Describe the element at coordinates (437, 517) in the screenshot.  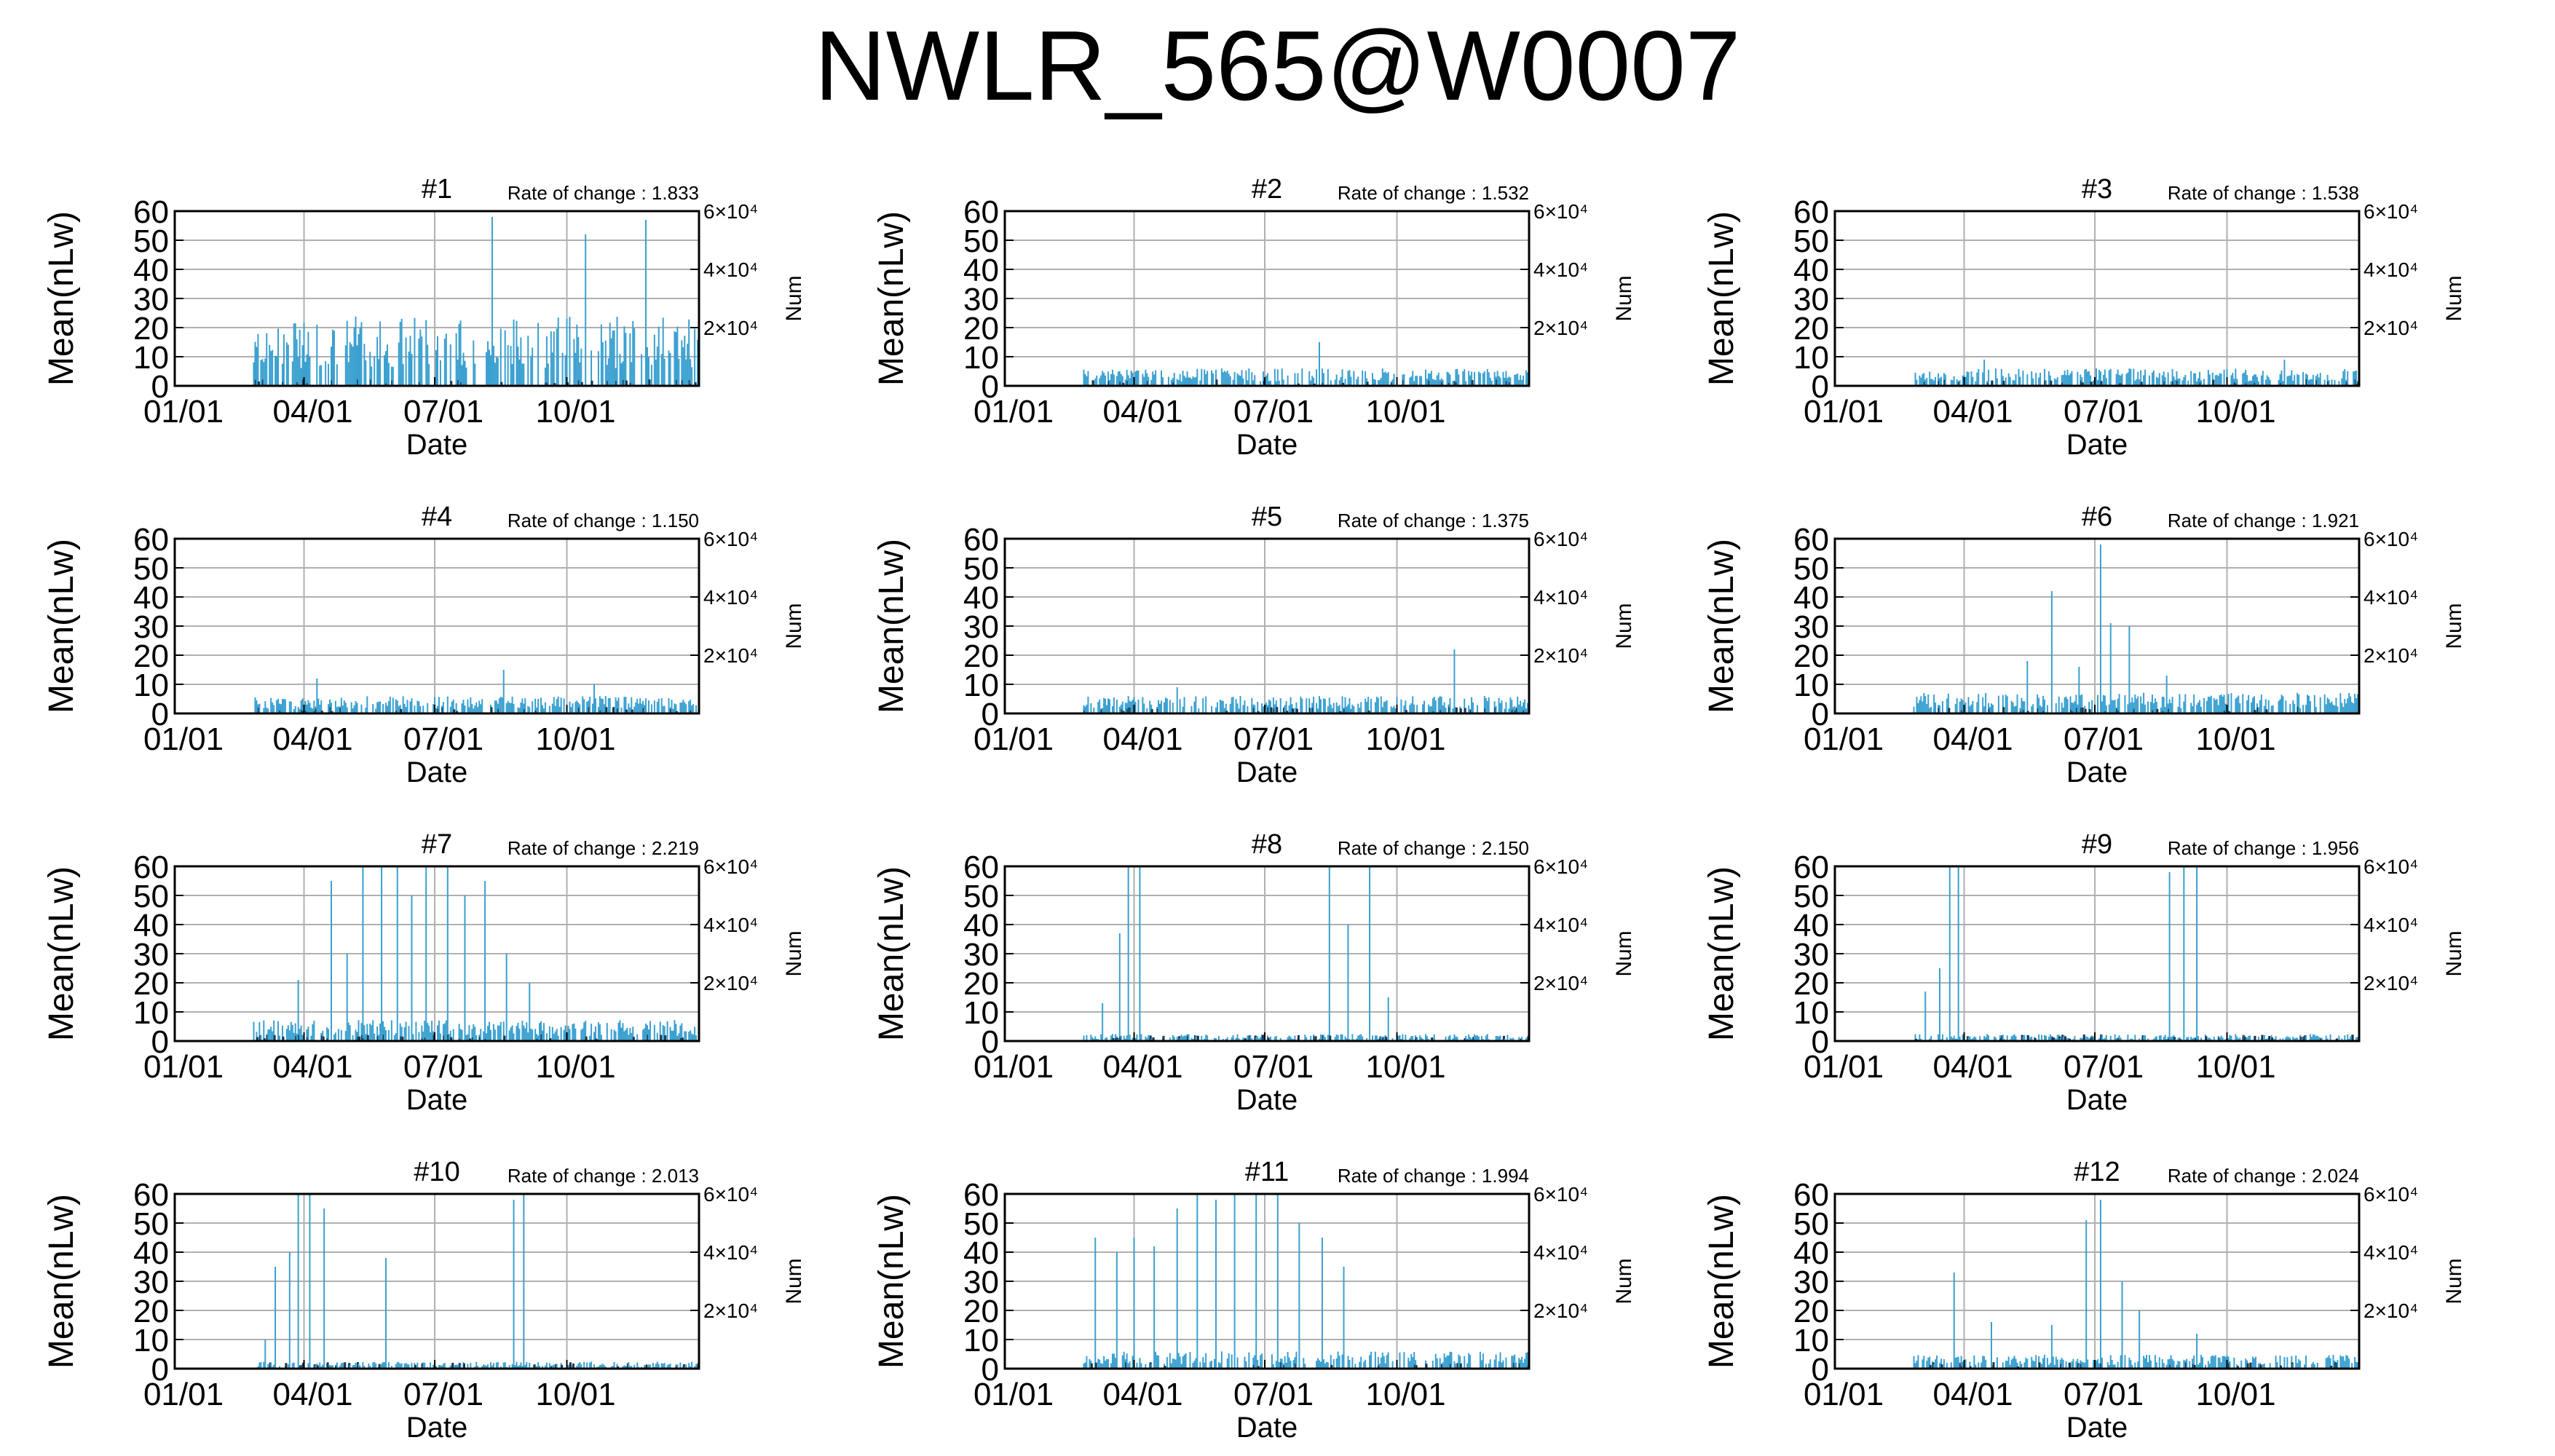
I see `panel-title: #4` at that location.